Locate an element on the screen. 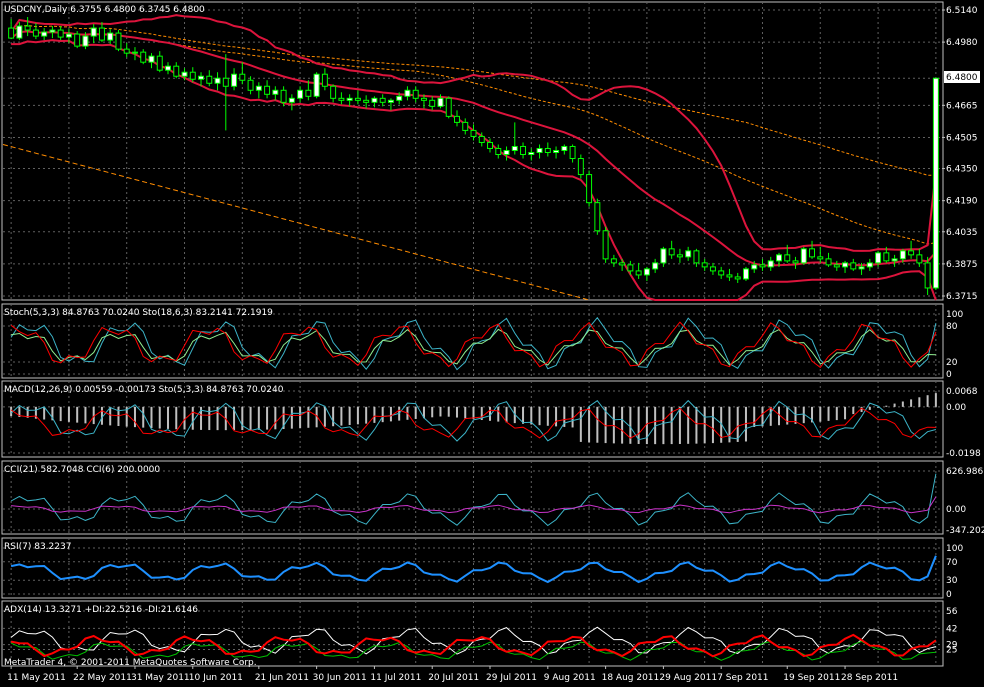 This screenshot has height=687, width=984. time-tick-label: 10 Jun 2011 is located at coordinates (216, 678).